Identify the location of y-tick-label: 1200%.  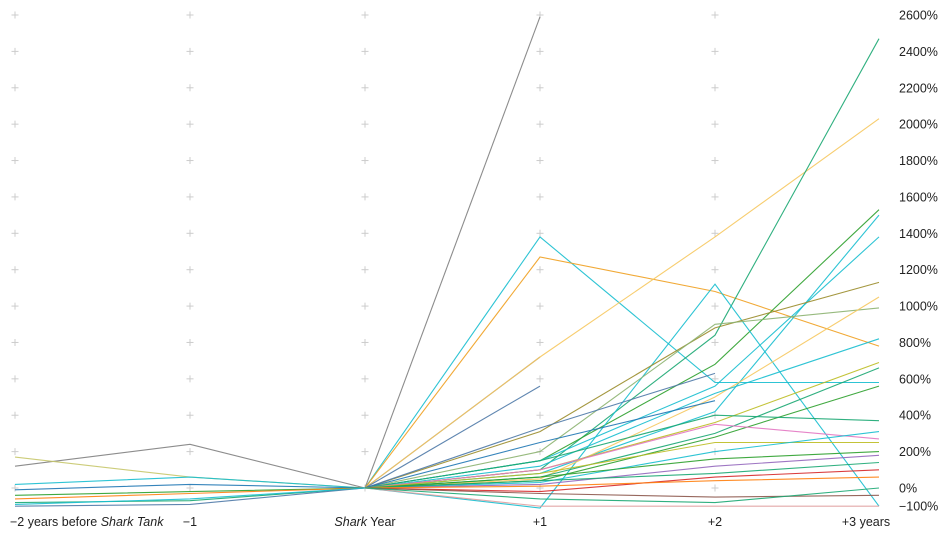
(918, 270).